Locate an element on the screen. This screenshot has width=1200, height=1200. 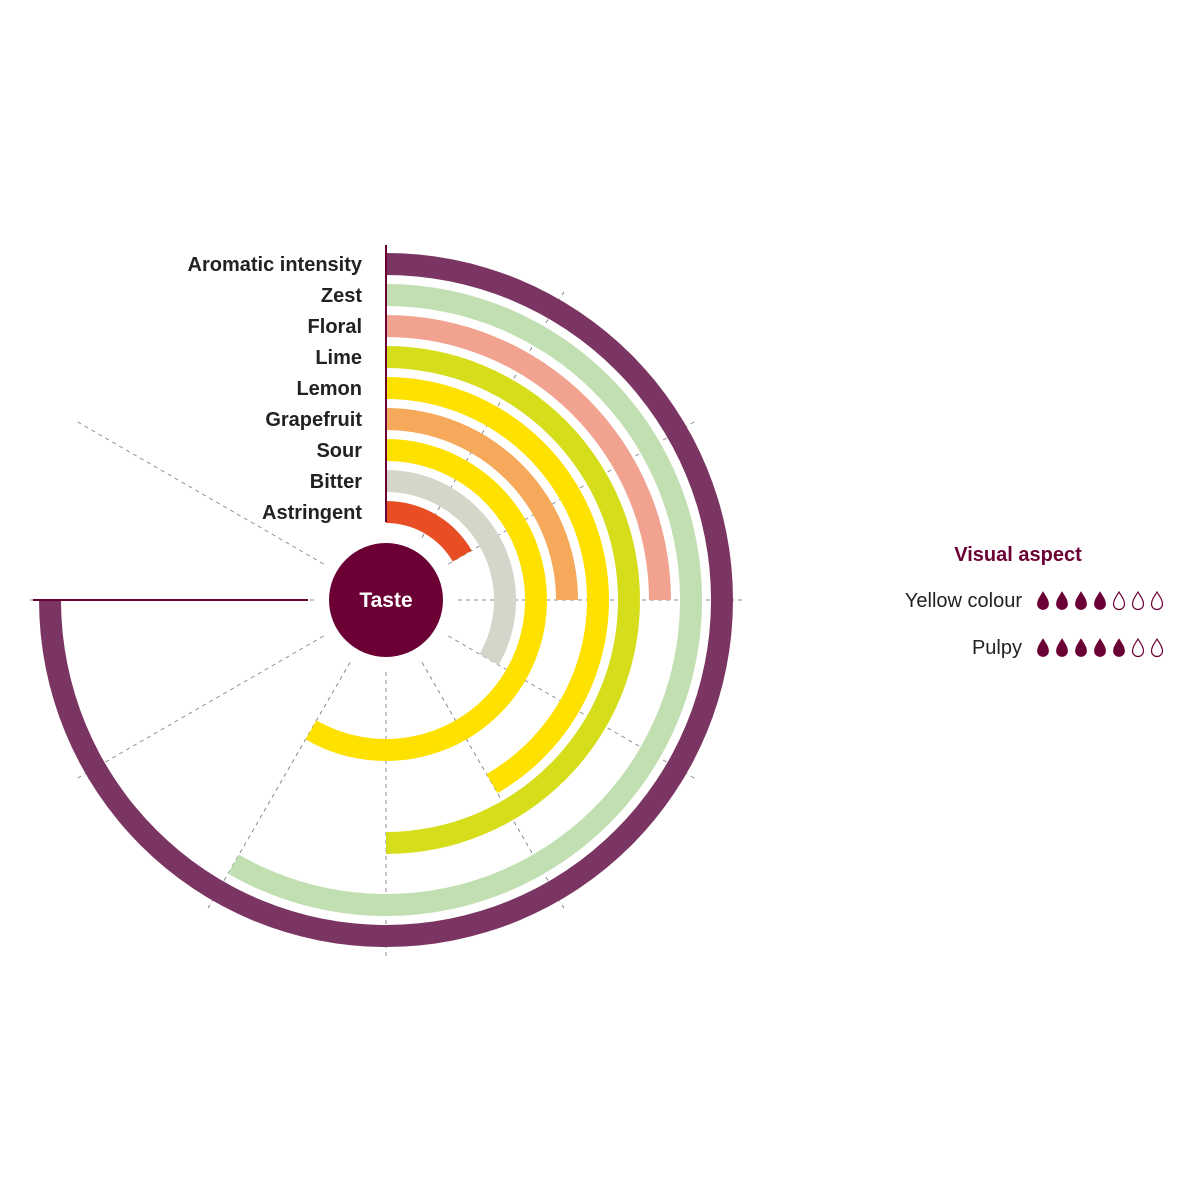
ring-floral is located at coordinates (528, 457).